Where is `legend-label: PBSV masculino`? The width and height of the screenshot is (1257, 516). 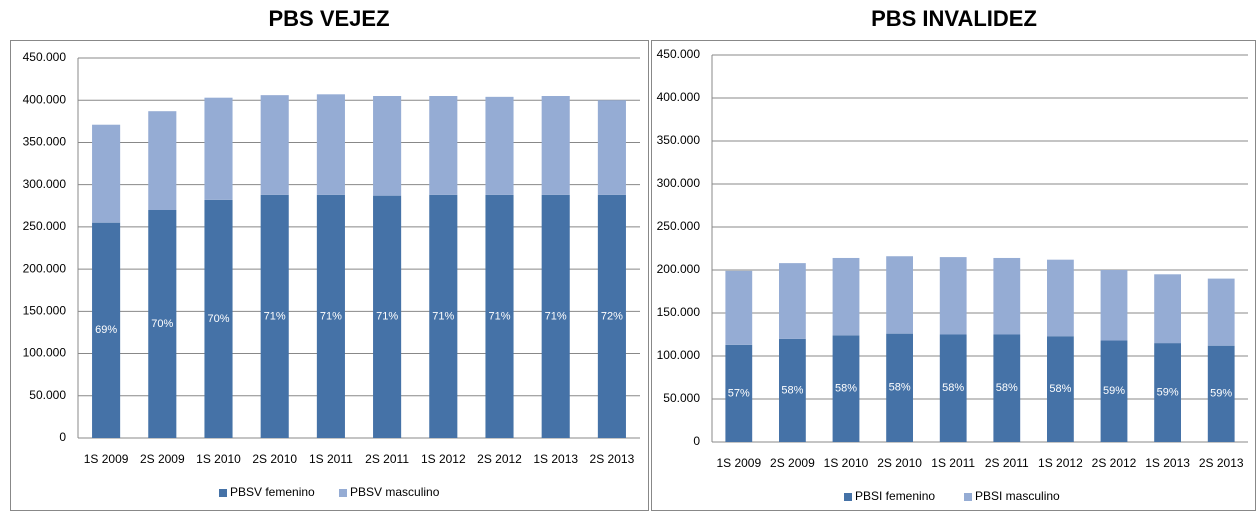
legend-label: PBSV masculino is located at coordinates (395, 492).